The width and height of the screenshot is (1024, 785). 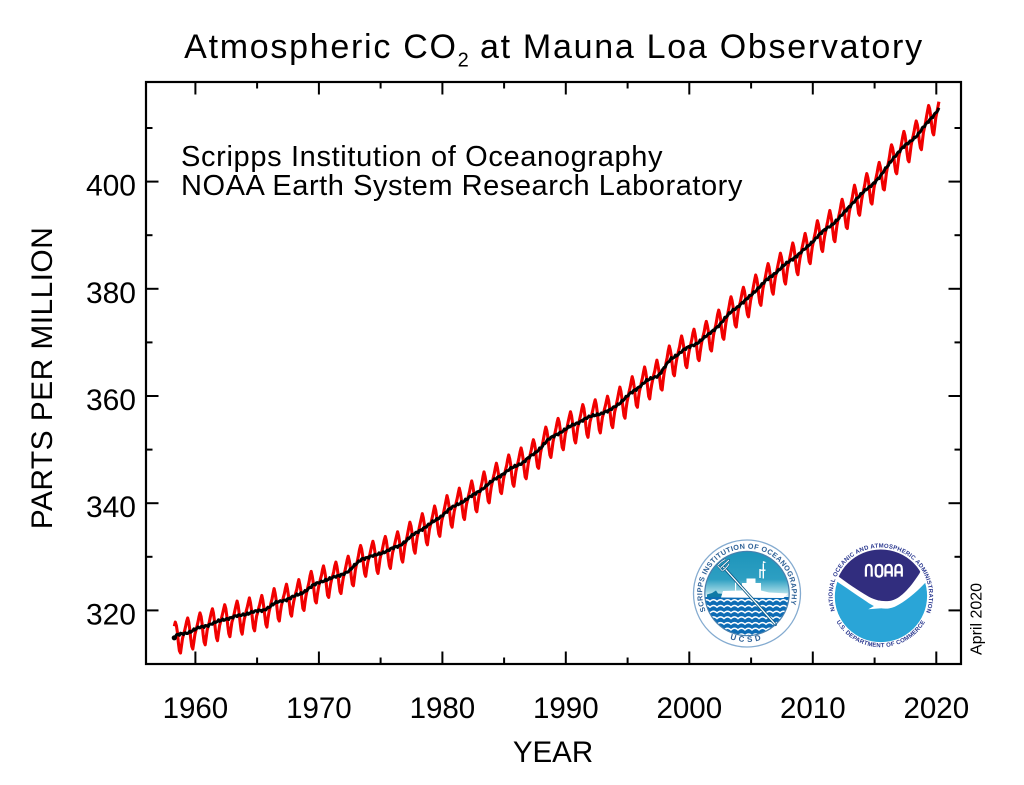 I want to click on svg-text:Scripps Institution of Oceanog: Scripps Institution of Oceanography, so click(x=422, y=157).